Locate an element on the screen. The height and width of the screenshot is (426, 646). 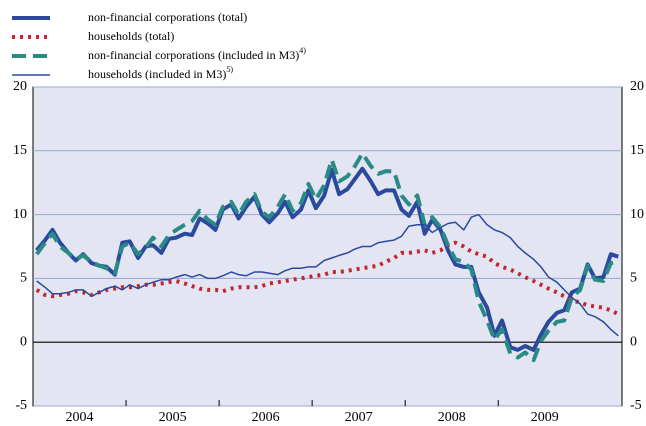
y2-tick-label: -5 is located at coordinates (636, 405).